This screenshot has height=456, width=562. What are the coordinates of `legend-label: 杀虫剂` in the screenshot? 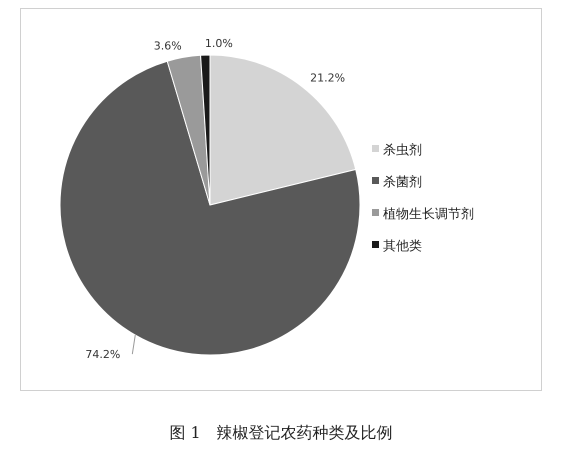 It's located at (402, 150).